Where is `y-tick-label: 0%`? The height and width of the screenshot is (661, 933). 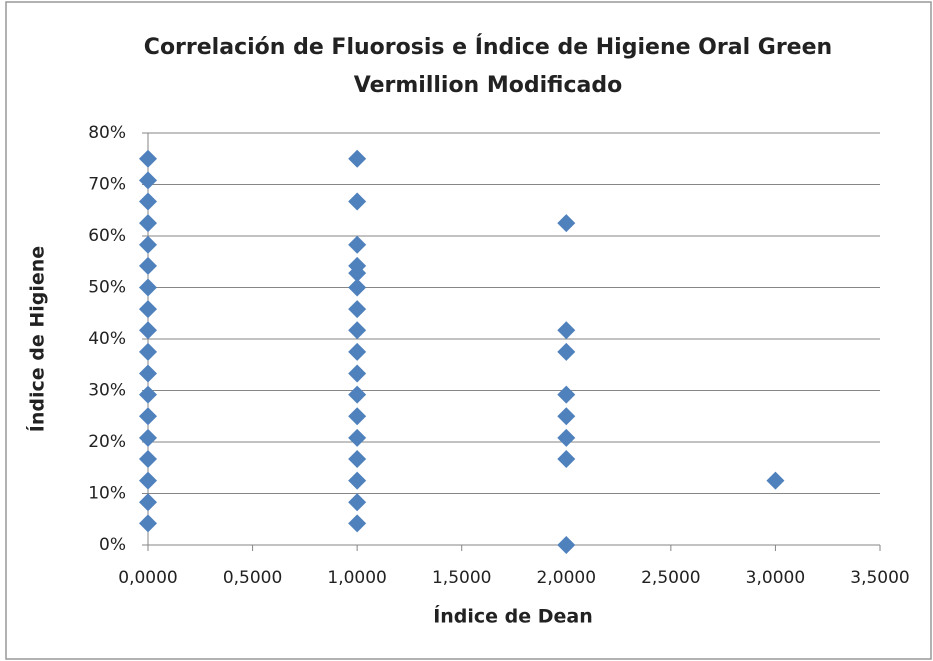
y-tick-label: 0% is located at coordinates (112, 545).